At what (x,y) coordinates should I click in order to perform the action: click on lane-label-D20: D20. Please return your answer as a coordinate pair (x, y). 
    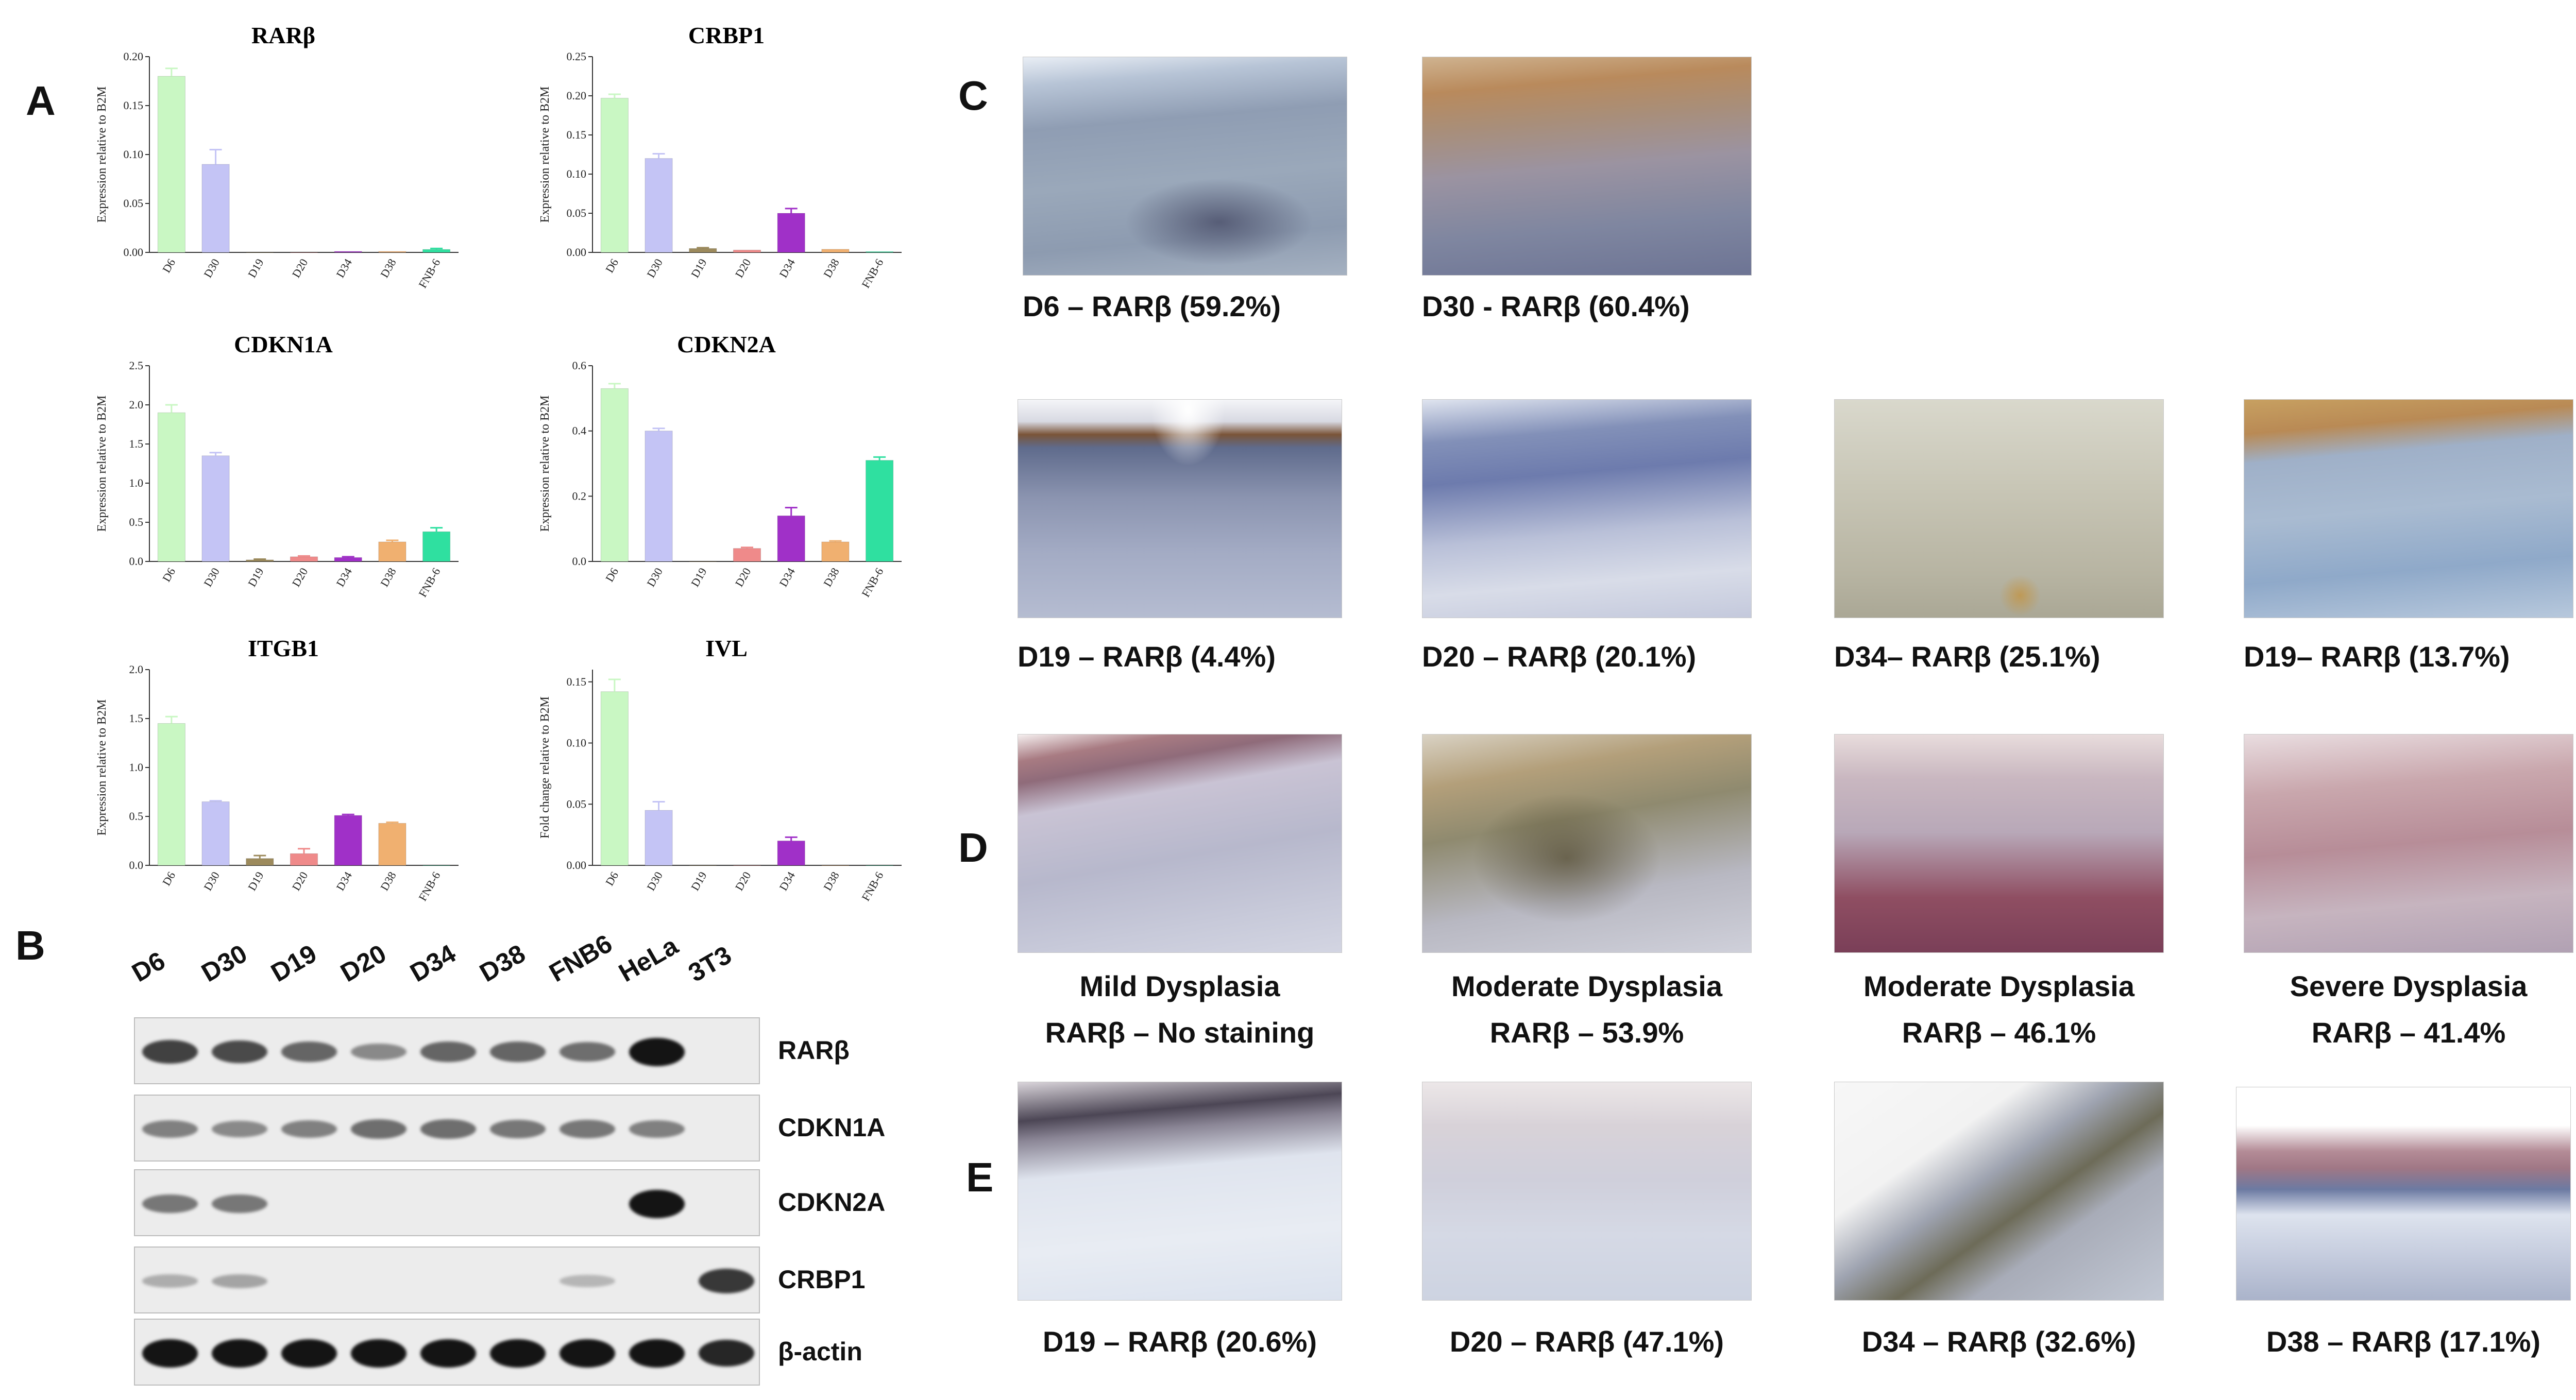
    Looking at the image, I should click on (363, 963).